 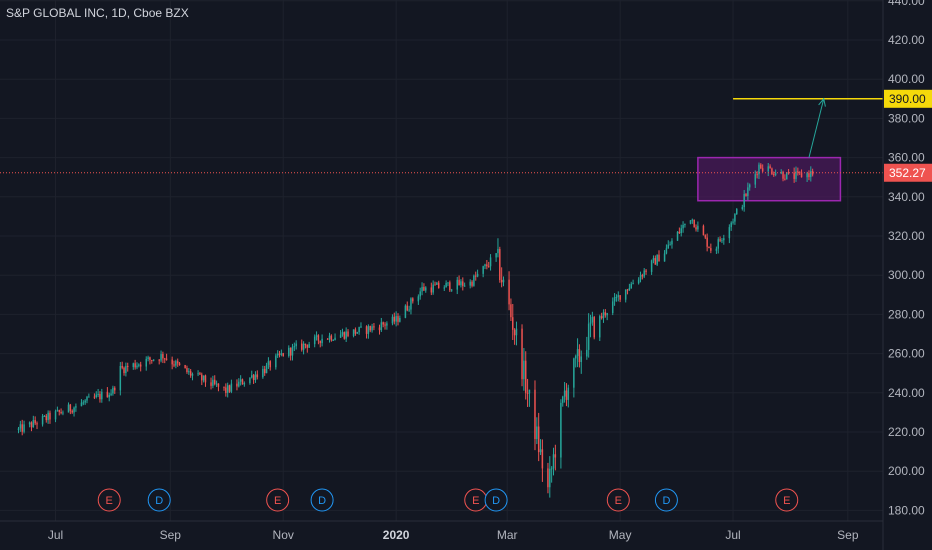 What do you see at coordinates (906, 79) in the screenshot?
I see `price-tick-label: 400.00` at bounding box center [906, 79].